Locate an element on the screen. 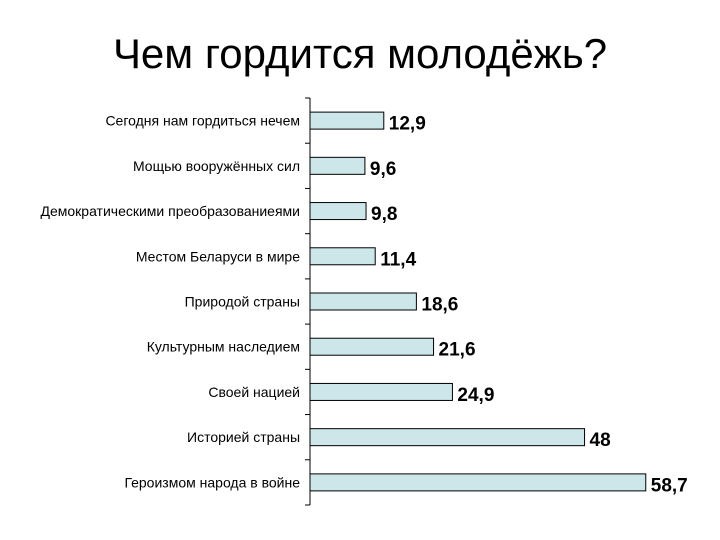 Image resolution: width=720 pixels, height=540 pixels. value-label: 58,7 is located at coordinates (669, 485).